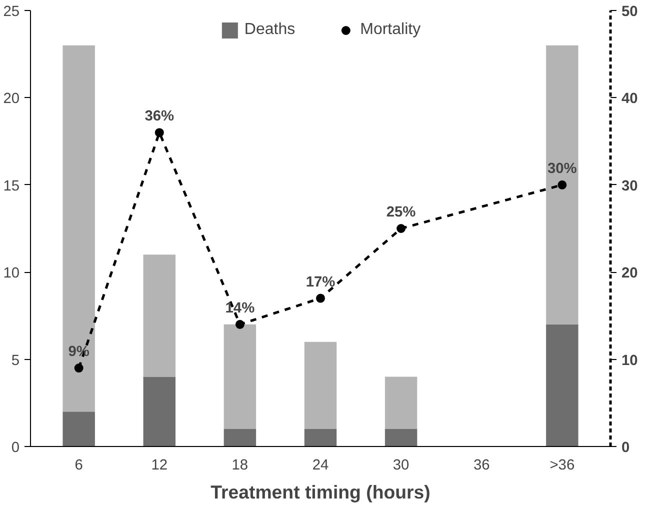 The height and width of the screenshot is (515, 646). Describe the element at coordinates (630, 274) in the screenshot. I see `y2-tick-label: 20` at that location.